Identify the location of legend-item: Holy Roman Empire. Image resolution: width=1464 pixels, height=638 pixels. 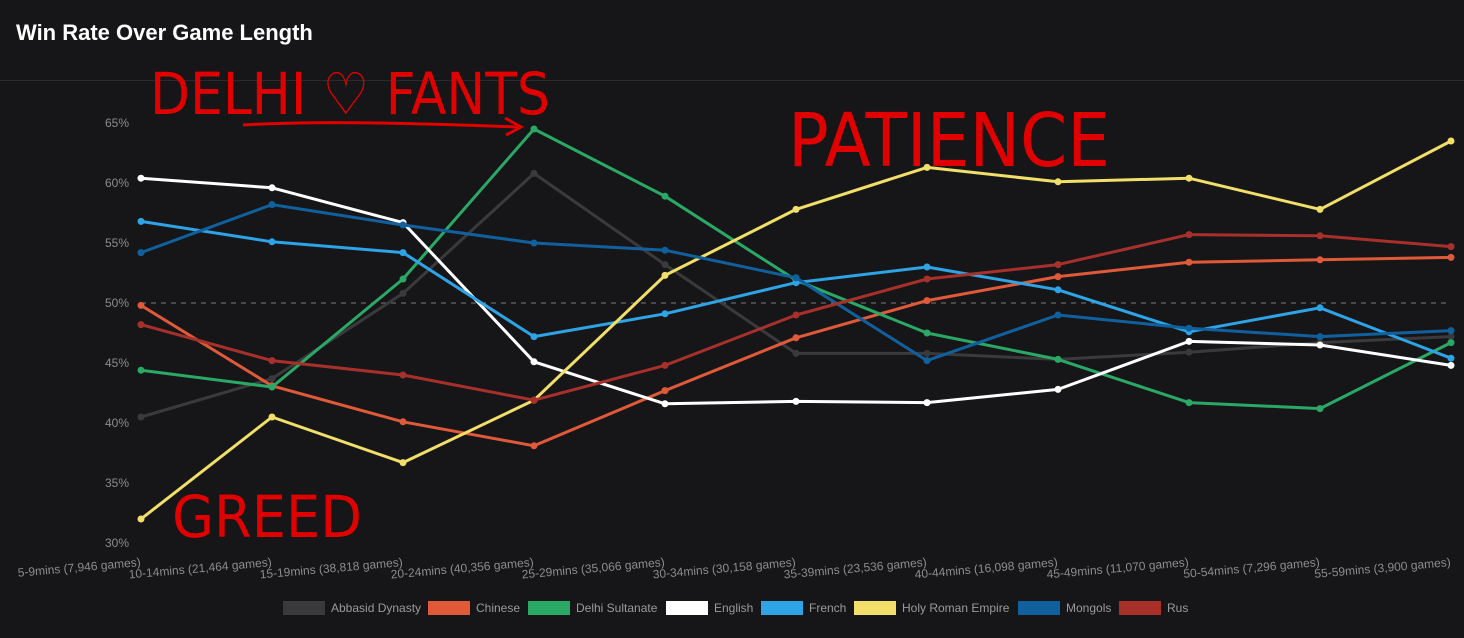
(932, 608).